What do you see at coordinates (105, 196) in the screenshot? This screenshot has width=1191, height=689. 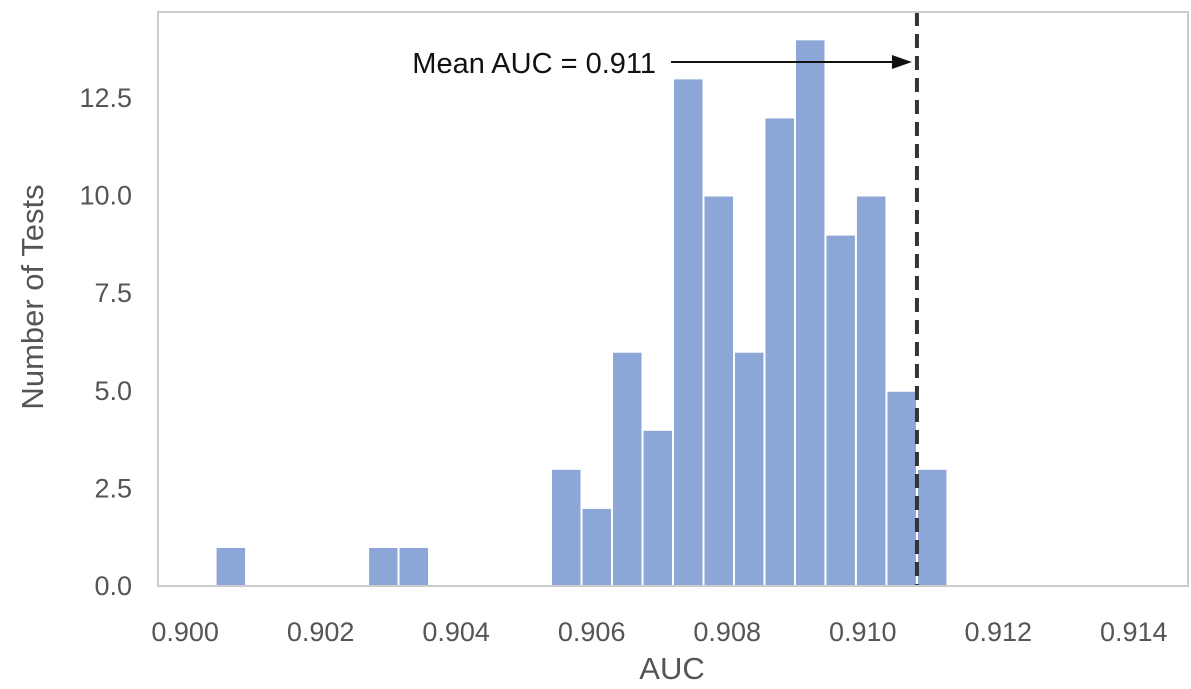 I see `y-tick-label-4: 10.0` at bounding box center [105, 196].